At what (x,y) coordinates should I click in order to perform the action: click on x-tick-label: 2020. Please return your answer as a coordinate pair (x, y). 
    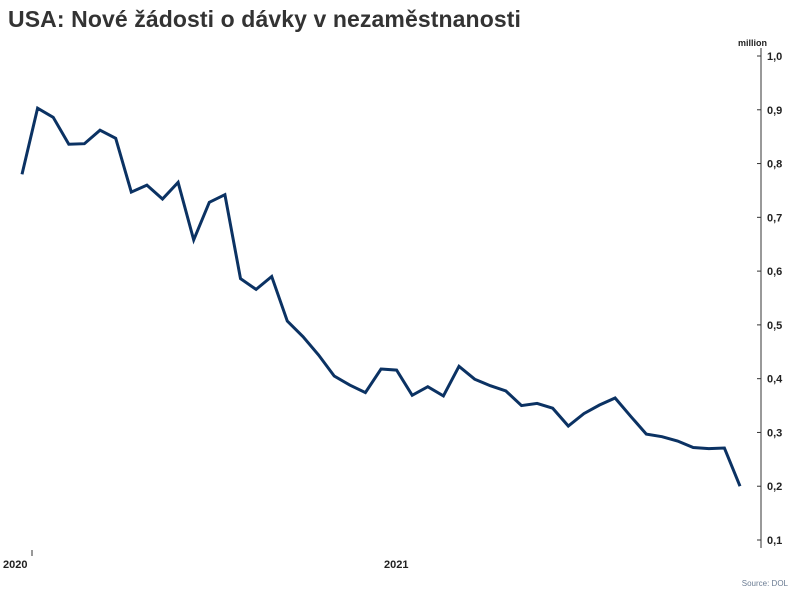
    Looking at the image, I should click on (15, 565).